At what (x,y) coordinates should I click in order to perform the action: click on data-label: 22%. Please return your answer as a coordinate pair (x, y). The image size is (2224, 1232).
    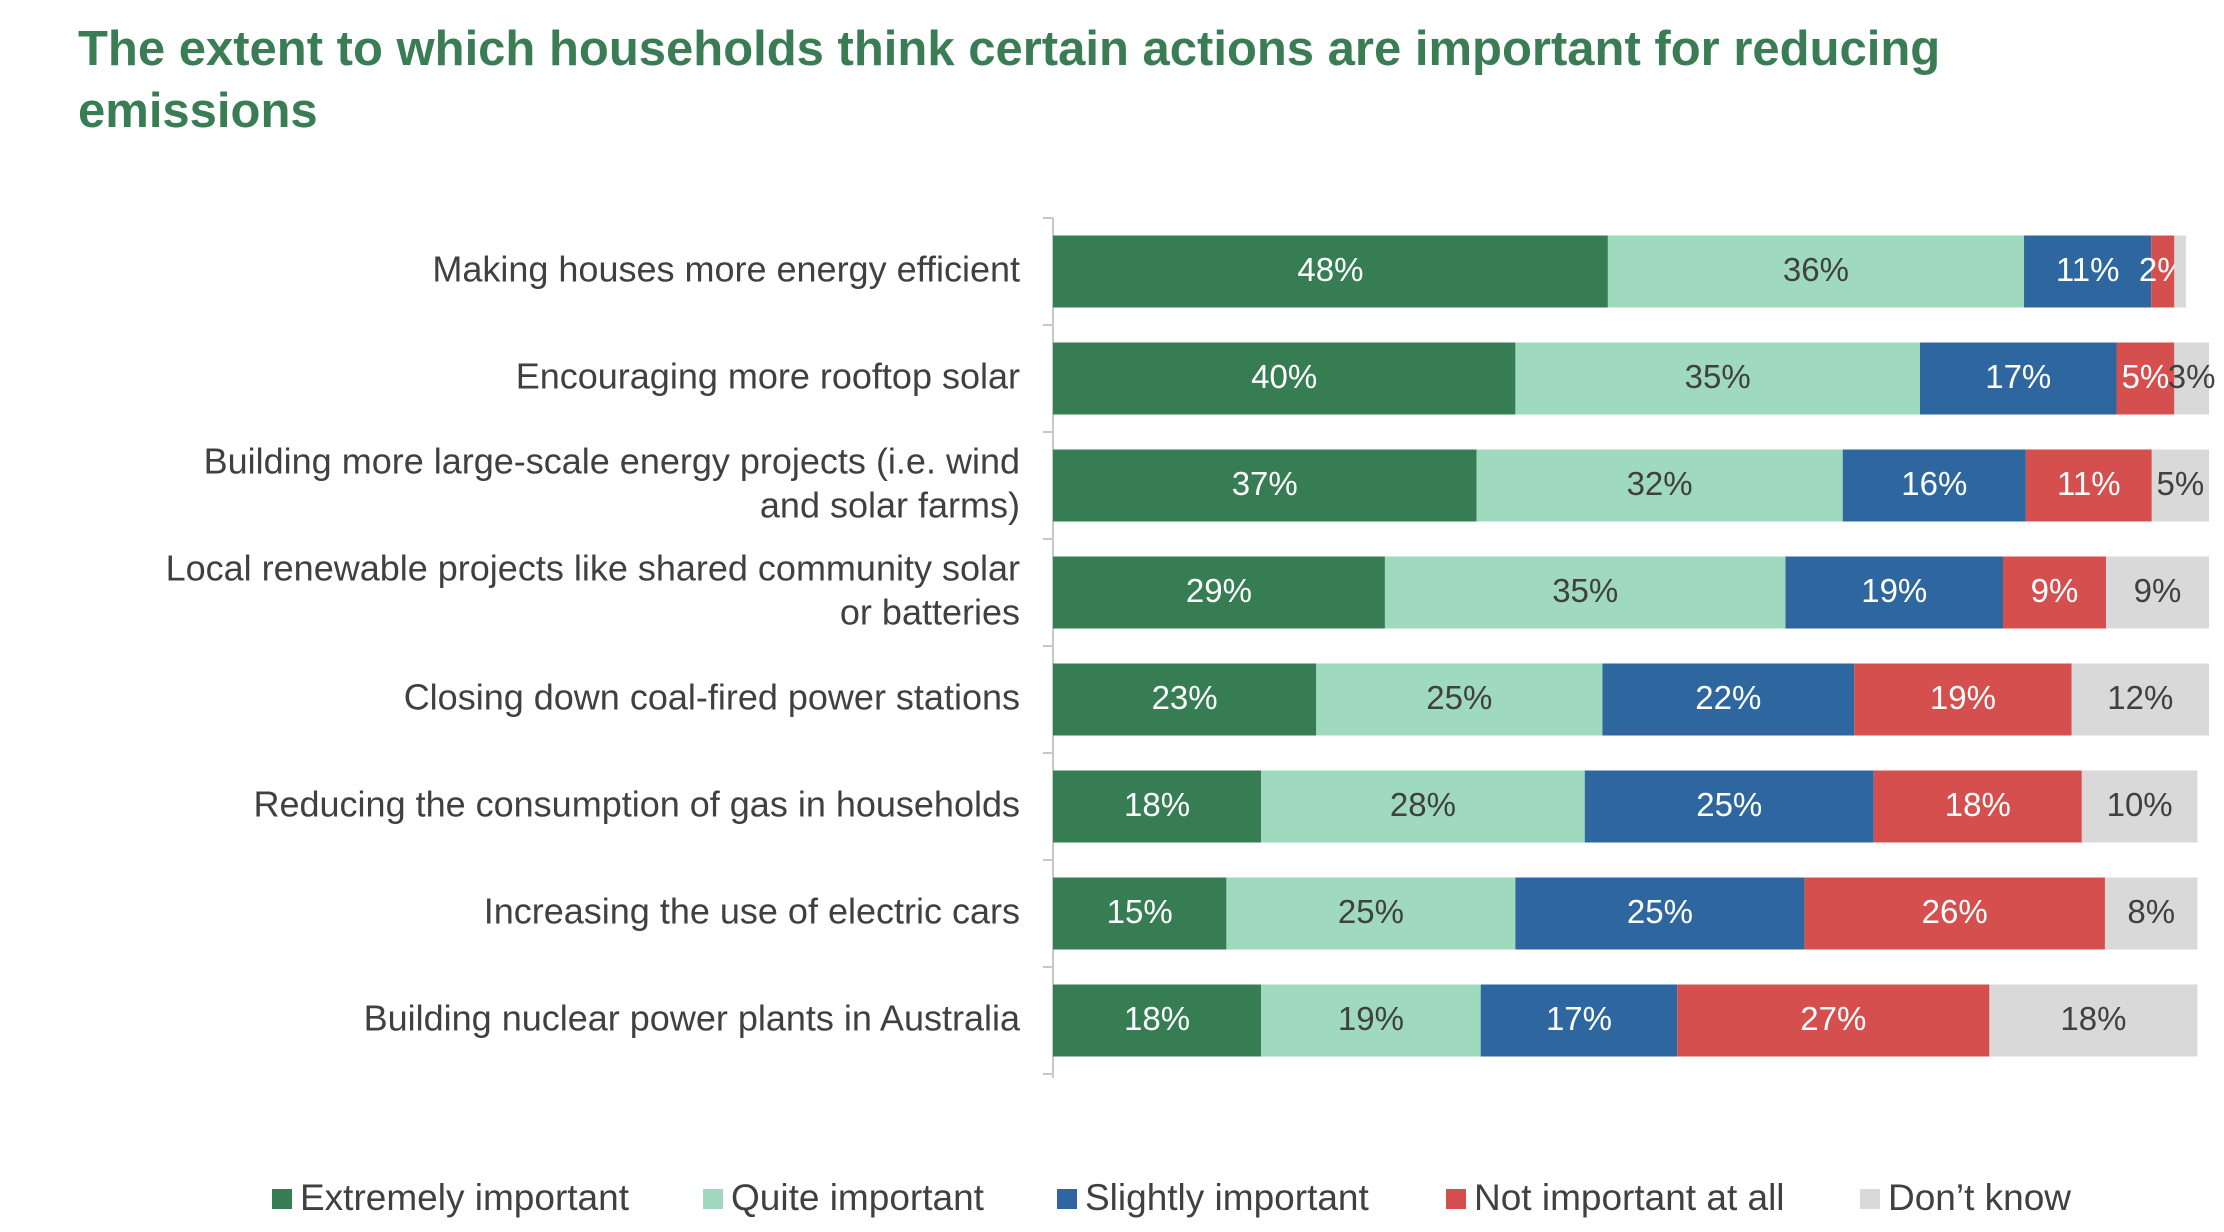
    Looking at the image, I should click on (1728, 697).